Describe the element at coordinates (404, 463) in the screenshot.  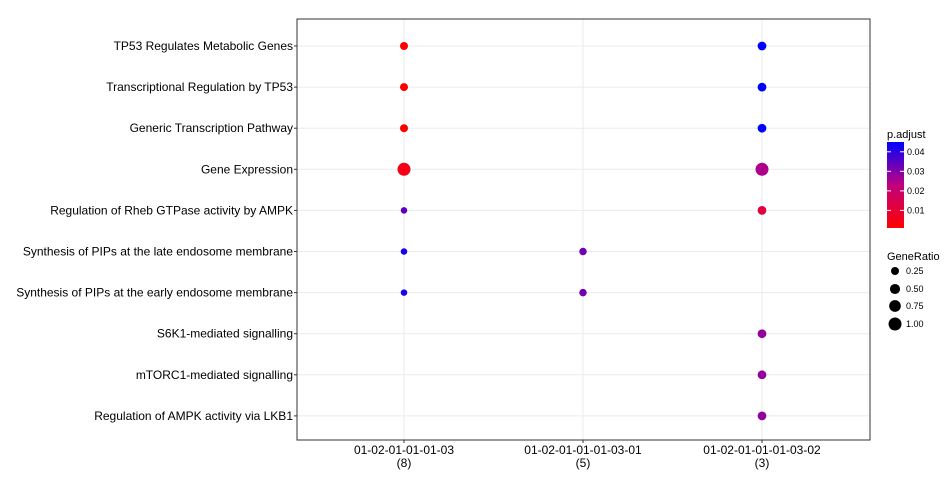
I see `x-tick-count: (8)` at that location.